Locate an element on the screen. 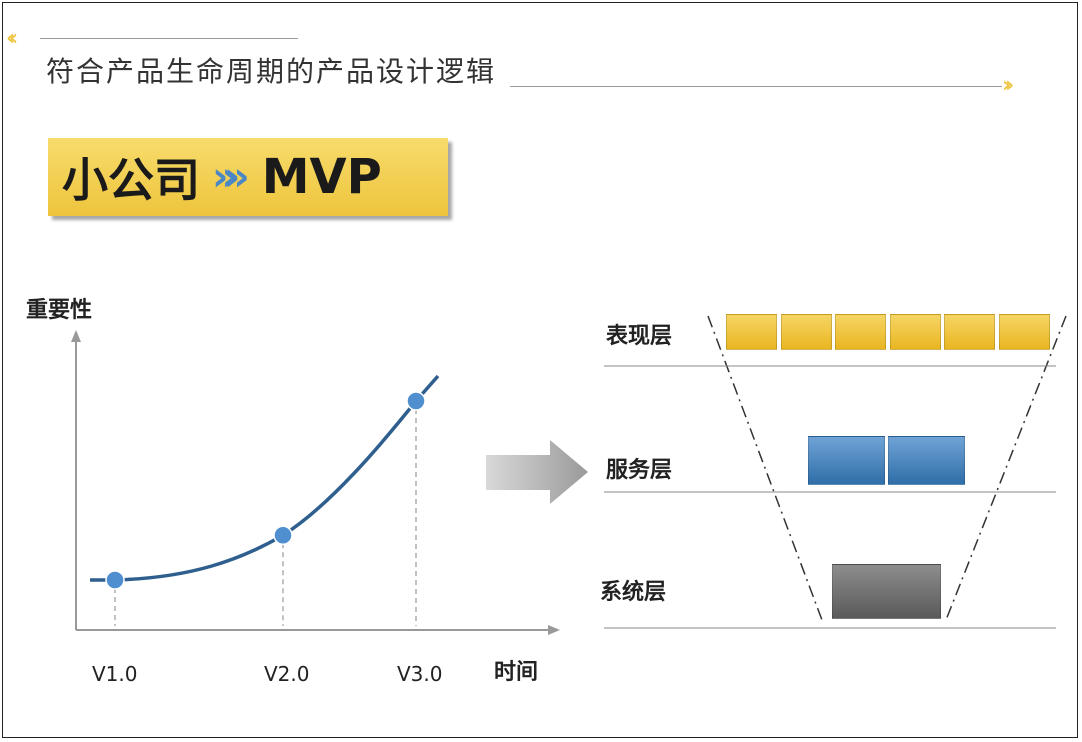 The width and height of the screenshot is (1082, 742). series-line is located at coordinates (265, 478).